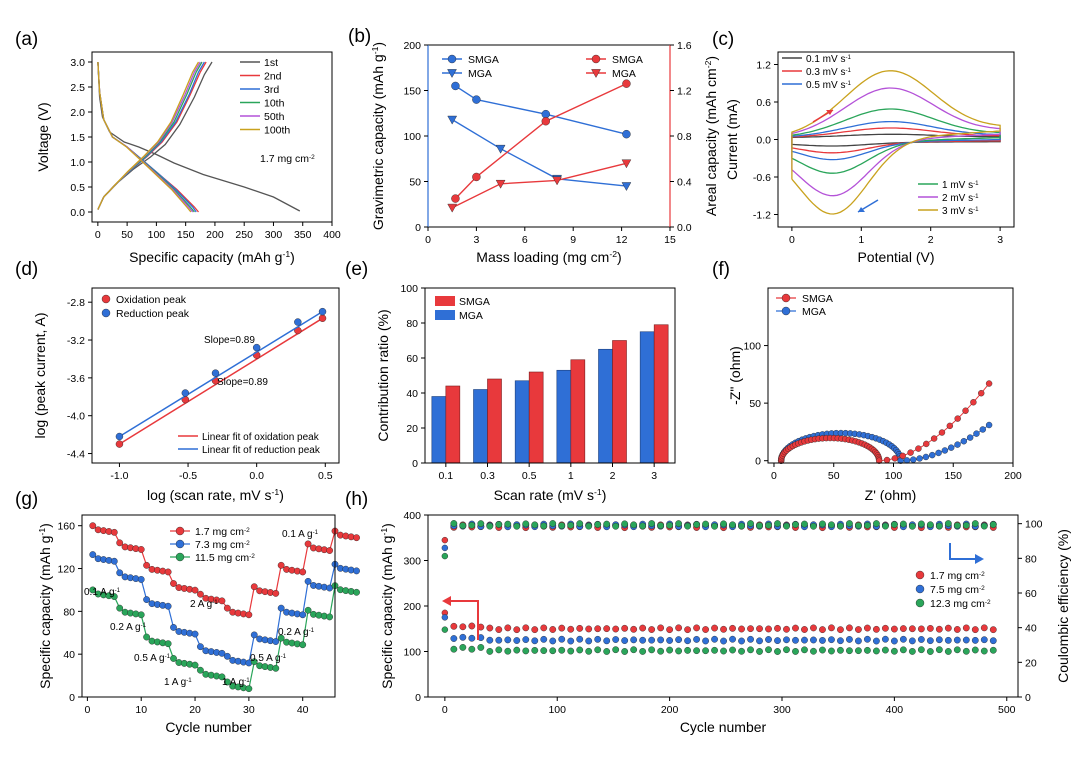  What do you see at coordinates (894, 476) in the screenshot?
I see `x-tick-label: 100` at bounding box center [894, 476].